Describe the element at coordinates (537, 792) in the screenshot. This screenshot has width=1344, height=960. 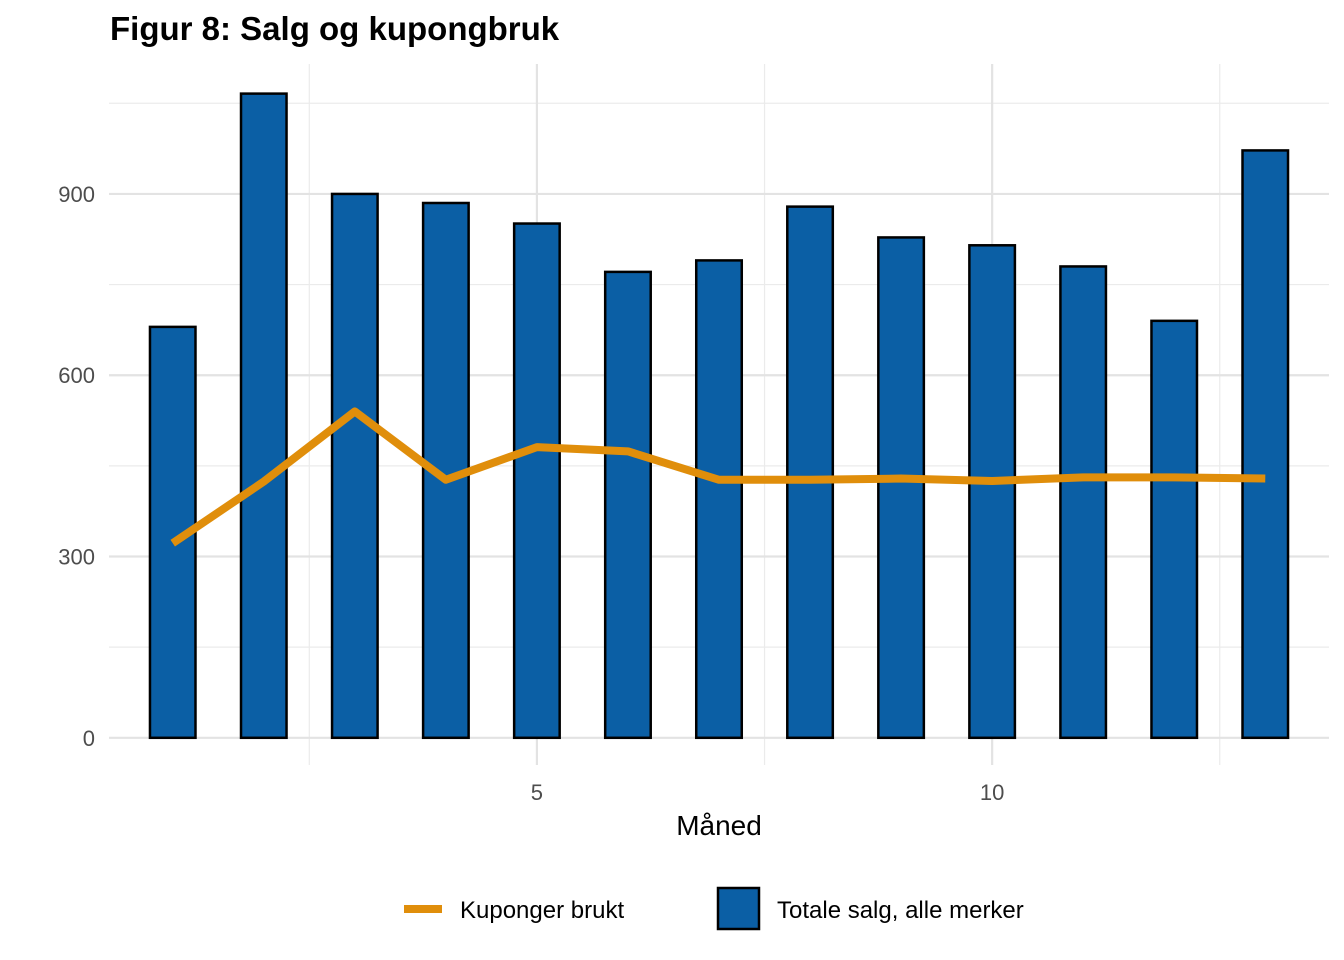
I see `x-tick-label: 5` at that location.